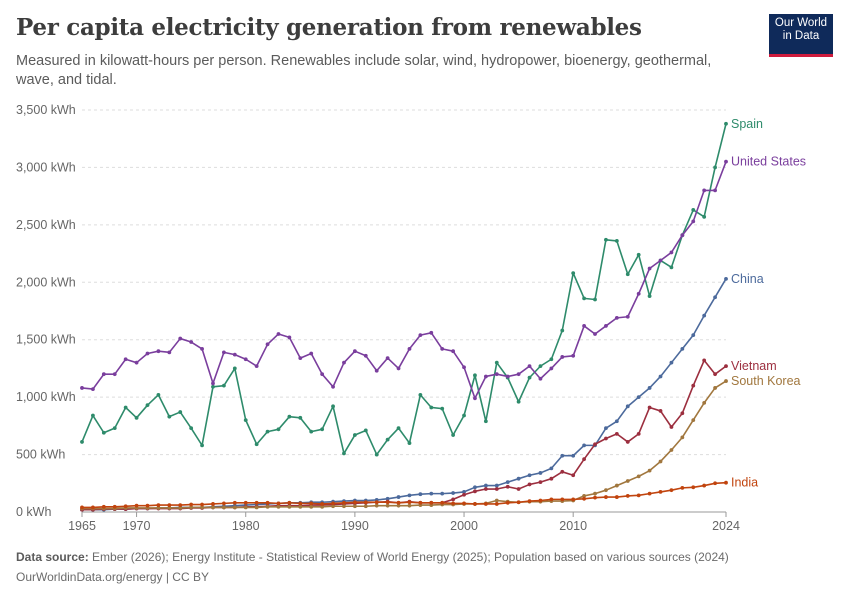 The image size is (850, 600). Describe the element at coordinates (46, 225) in the screenshot. I see `y-tick-label: 2,500 kWh` at that location.